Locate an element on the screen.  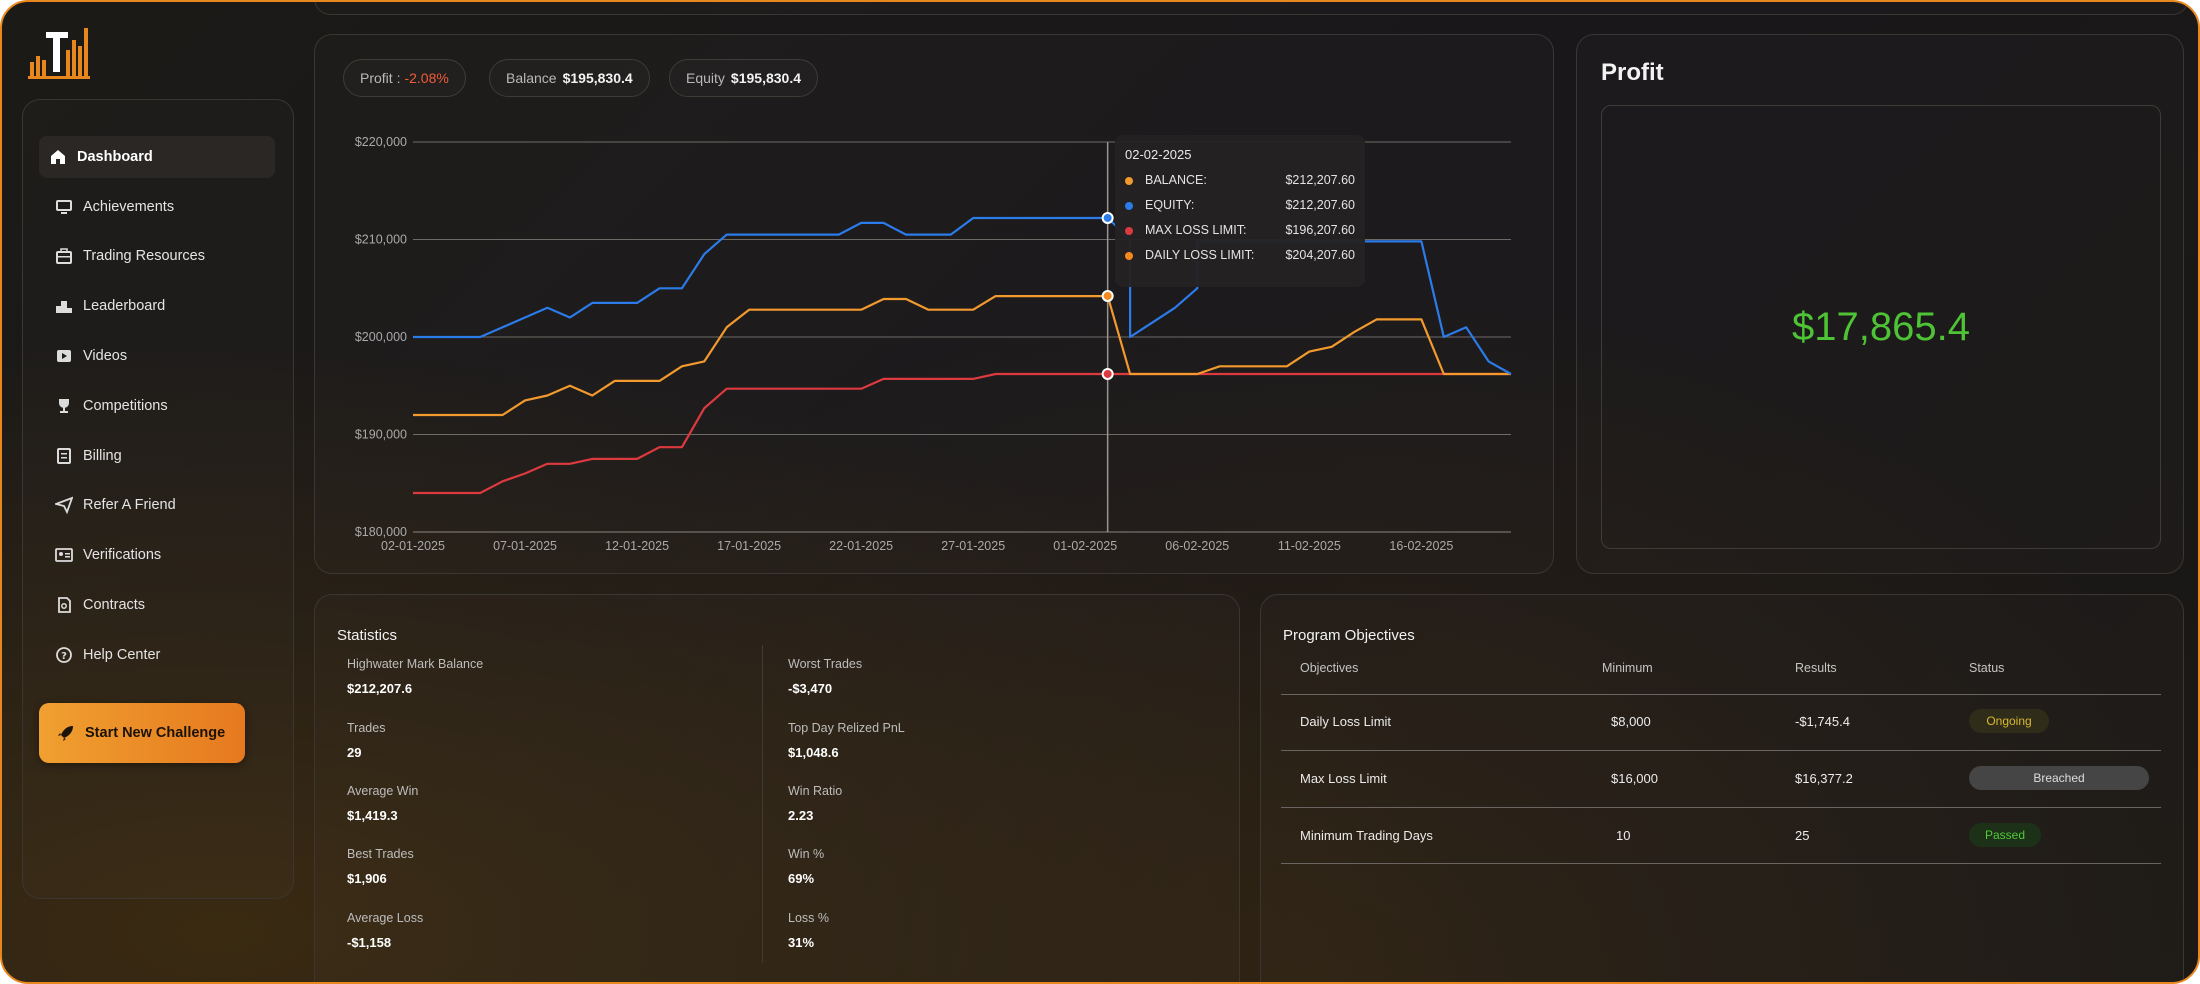
equity-pill: Equity $195,830.4 is located at coordinates (743, 78).